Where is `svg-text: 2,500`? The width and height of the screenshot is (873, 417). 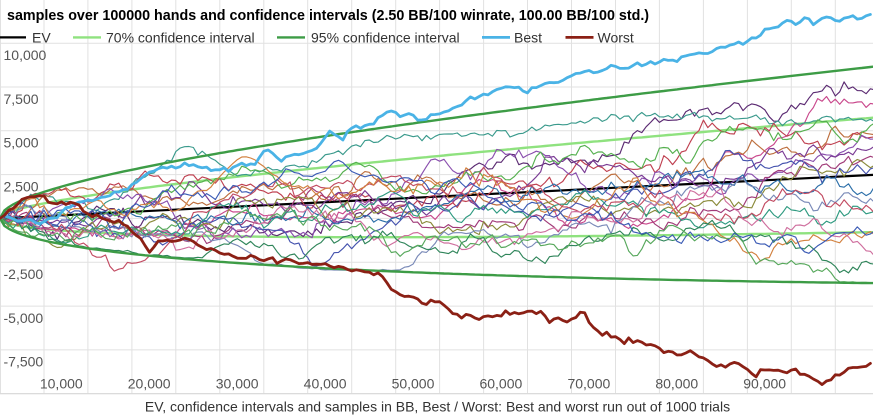 svg-text: 2,500 is located at coordinates (21, 186).